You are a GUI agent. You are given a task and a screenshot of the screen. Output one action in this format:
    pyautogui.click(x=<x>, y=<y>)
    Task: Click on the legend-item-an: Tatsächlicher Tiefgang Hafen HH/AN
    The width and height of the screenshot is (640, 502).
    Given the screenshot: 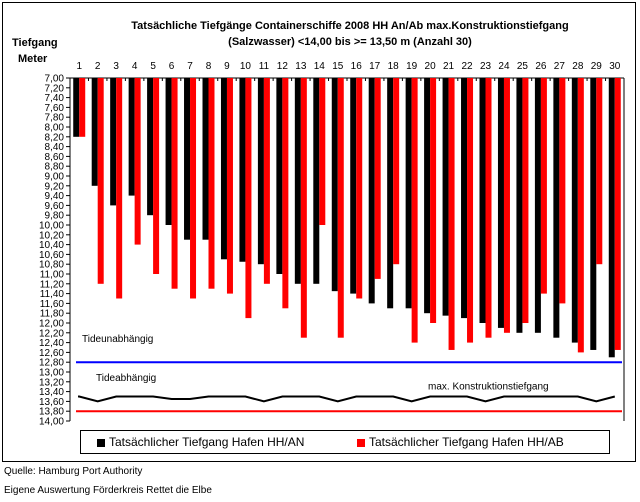 What is the action you would take?
    pyautogui.click(x=200, y=442)
    